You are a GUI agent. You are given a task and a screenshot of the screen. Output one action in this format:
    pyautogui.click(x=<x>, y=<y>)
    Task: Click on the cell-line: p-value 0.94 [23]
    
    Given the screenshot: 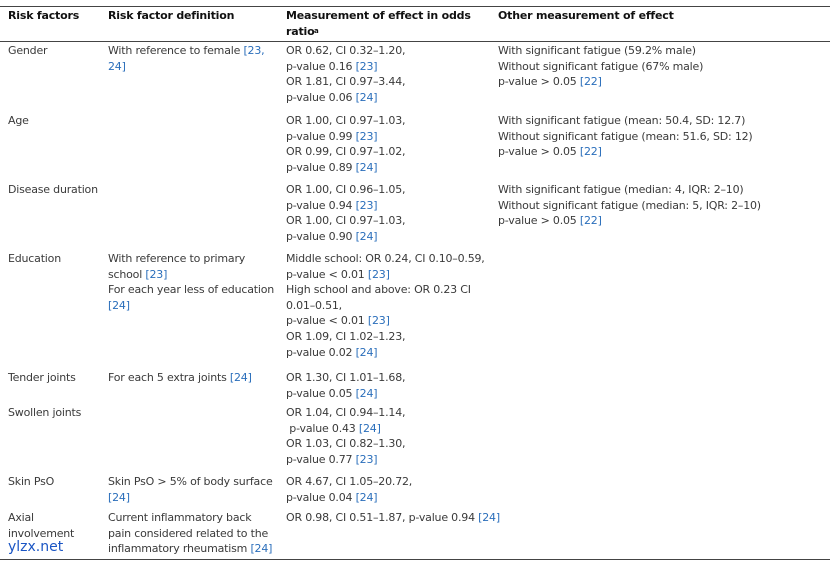 What is the action you would take?
    pyautogui.click(x=332, y=205)
    